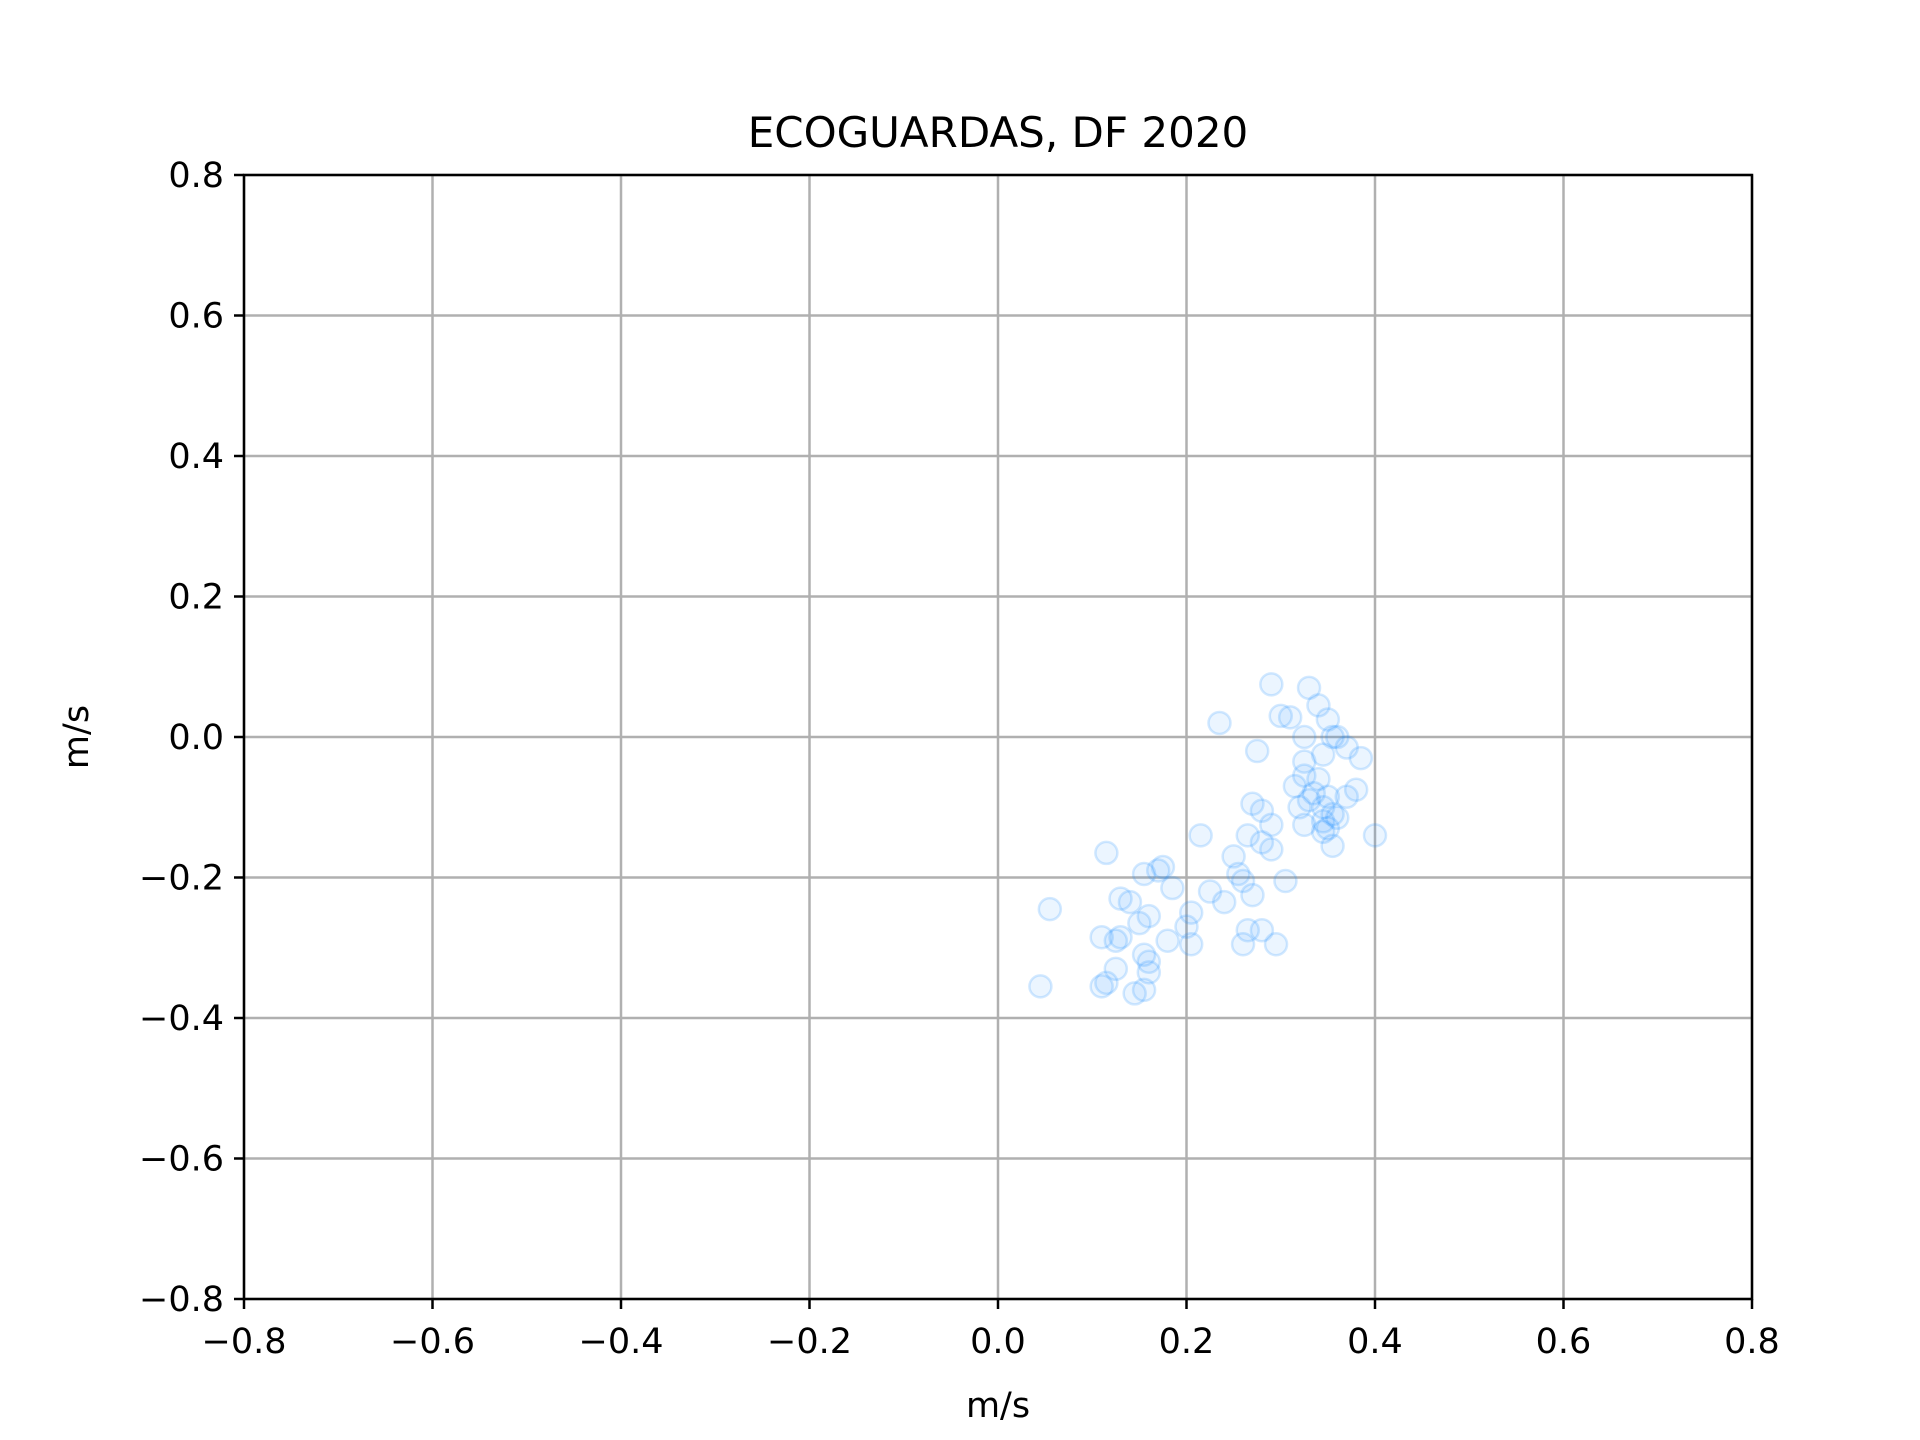 The width and height of the screenshot is (1920, 1440). I want to click on y-axis-label: m/s, so click(77, 737).